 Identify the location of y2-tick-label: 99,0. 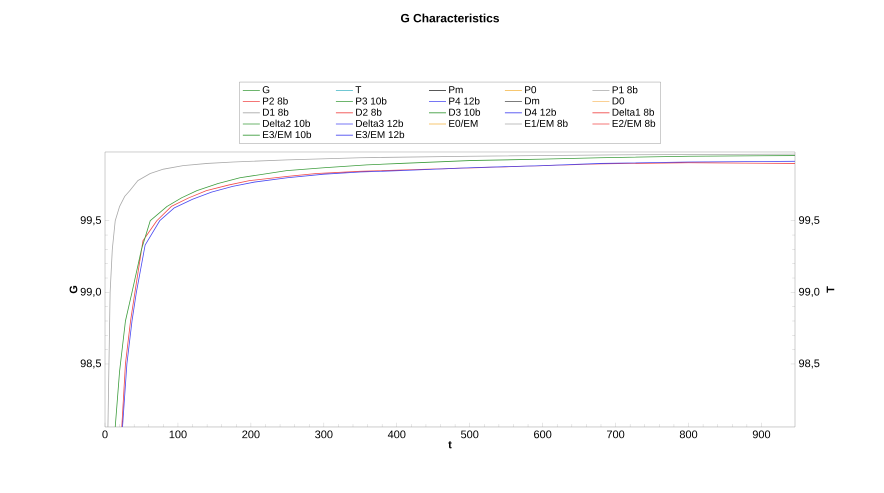
(809, 292).